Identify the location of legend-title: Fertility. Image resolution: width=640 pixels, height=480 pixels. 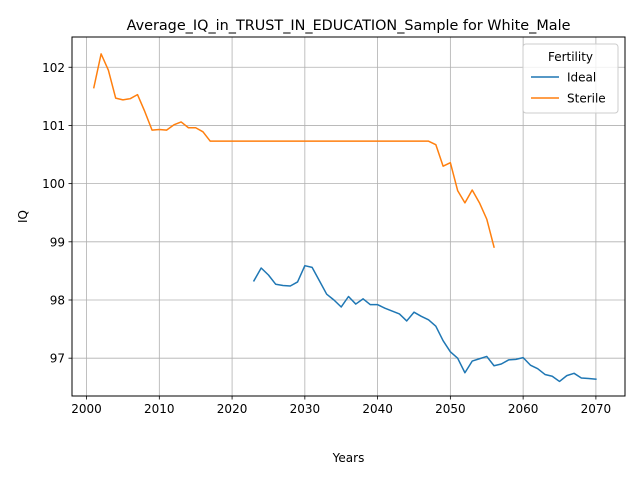
(570, 57).